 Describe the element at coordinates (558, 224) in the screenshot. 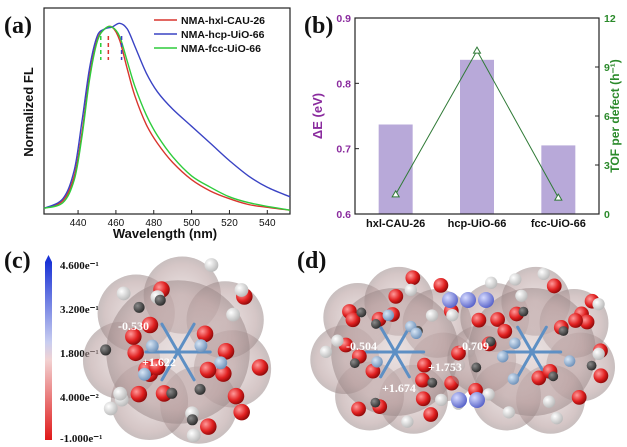

I see `chart-b-xtick-label: fcc-UiO-66` at that location.